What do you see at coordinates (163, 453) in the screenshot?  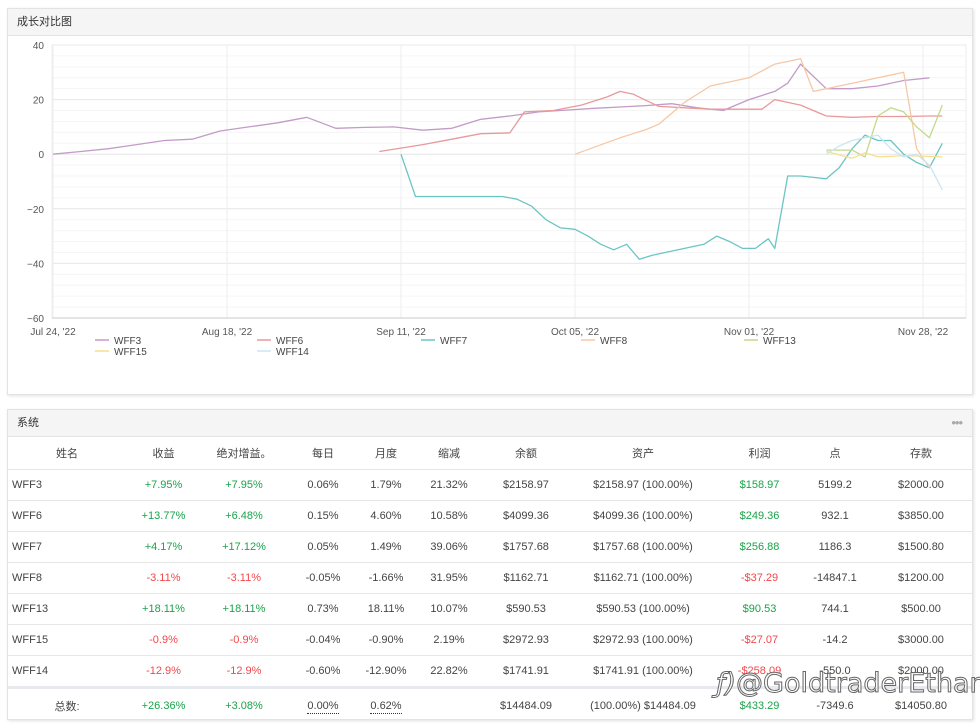 I see `col-header-gain: 收益` at bounding box center [163, 453].